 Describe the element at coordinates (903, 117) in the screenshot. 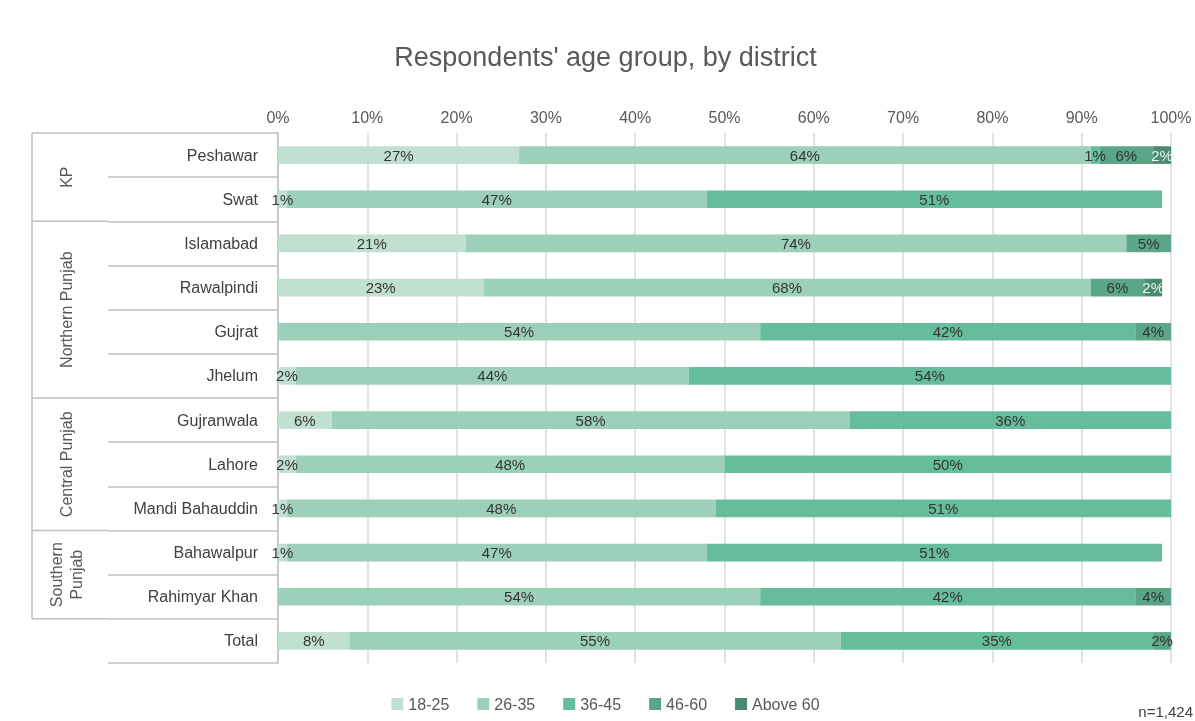

I see `x-tick-label: 70%` at that location.